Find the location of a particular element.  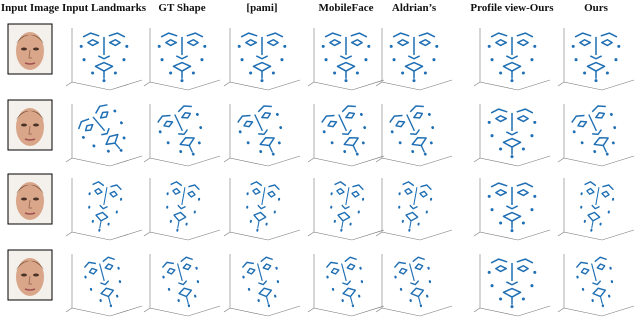

column-header: Input Landmarks is located at coordinates (104, 8).